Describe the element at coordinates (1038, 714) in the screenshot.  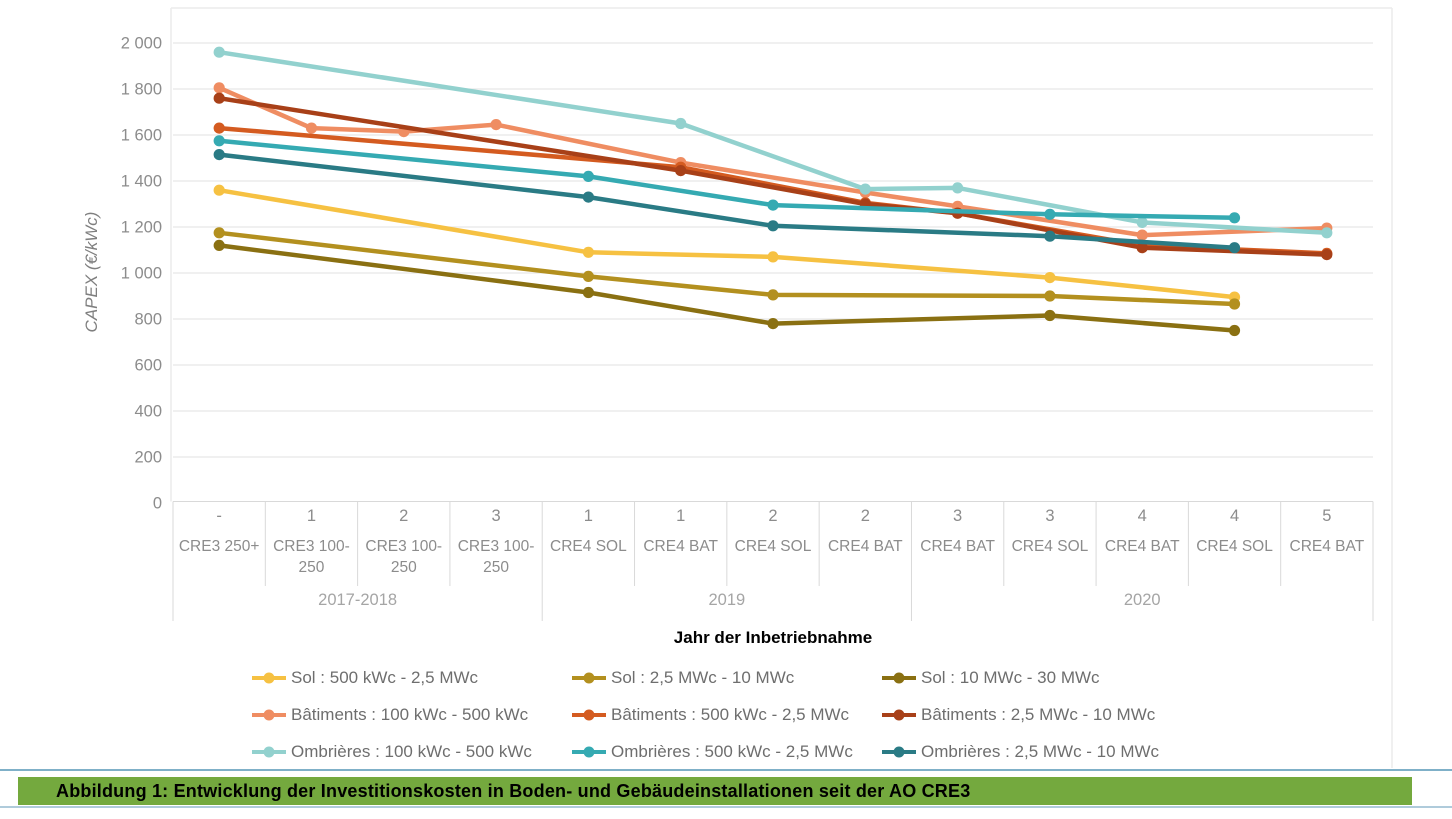
I see `legend-label: Bâtiments : 2,5 MWc - 10 MWc` at that location.